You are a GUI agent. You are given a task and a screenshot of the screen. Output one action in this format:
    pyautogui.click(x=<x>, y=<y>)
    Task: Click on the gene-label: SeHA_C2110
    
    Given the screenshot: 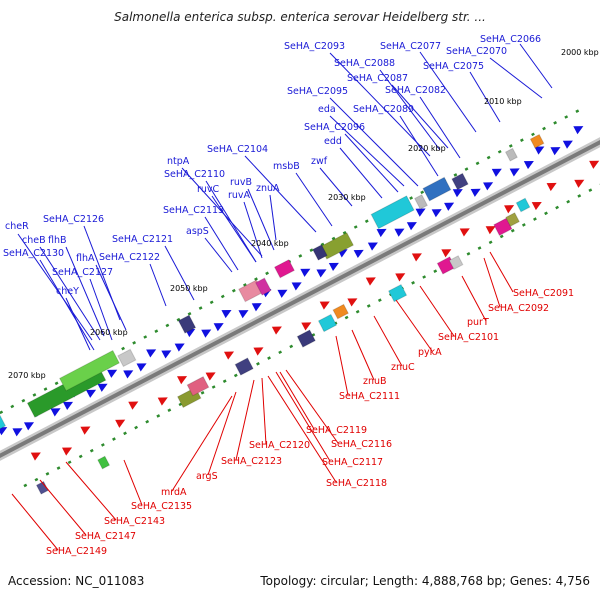 What is the action you would take?
    pyautogui.click(x=194, y=174)
    